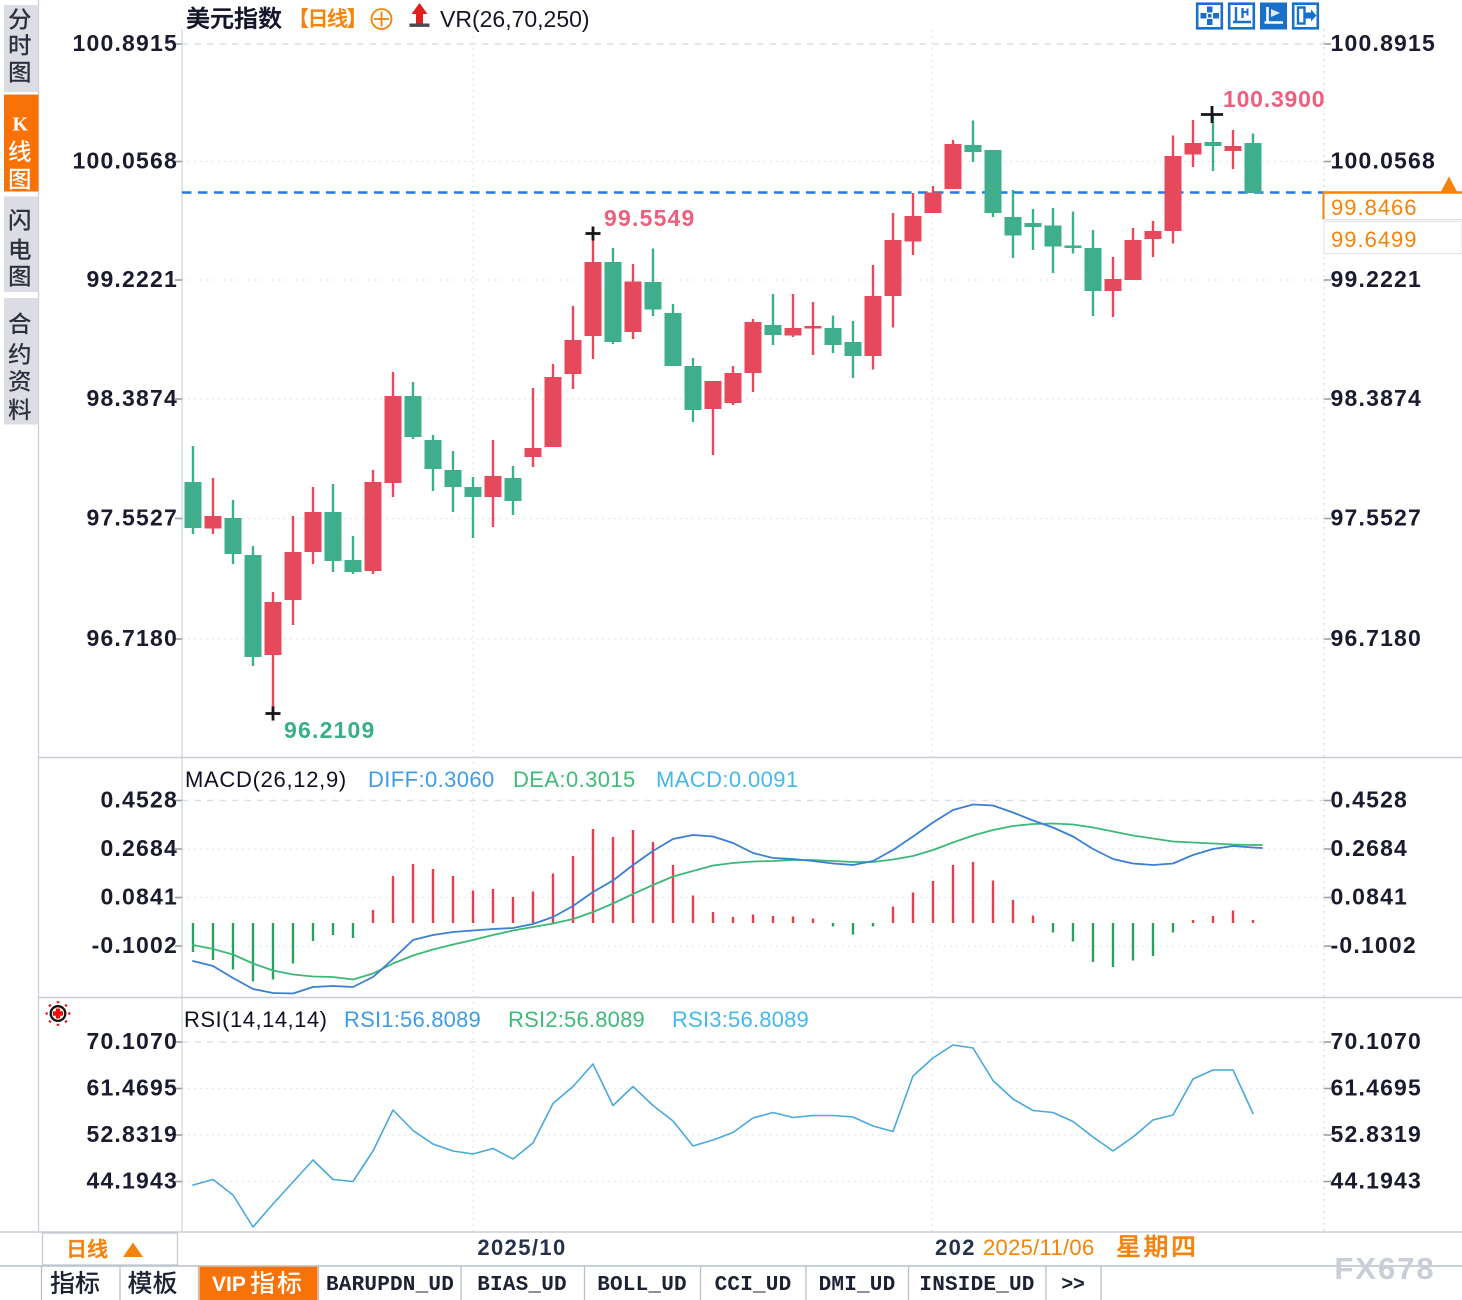 The image size is (1462, 1300). Describe the element at coordinates (266, 779) in the screenshot. I see `svg-text: MACD(26,12,9)` at that location.